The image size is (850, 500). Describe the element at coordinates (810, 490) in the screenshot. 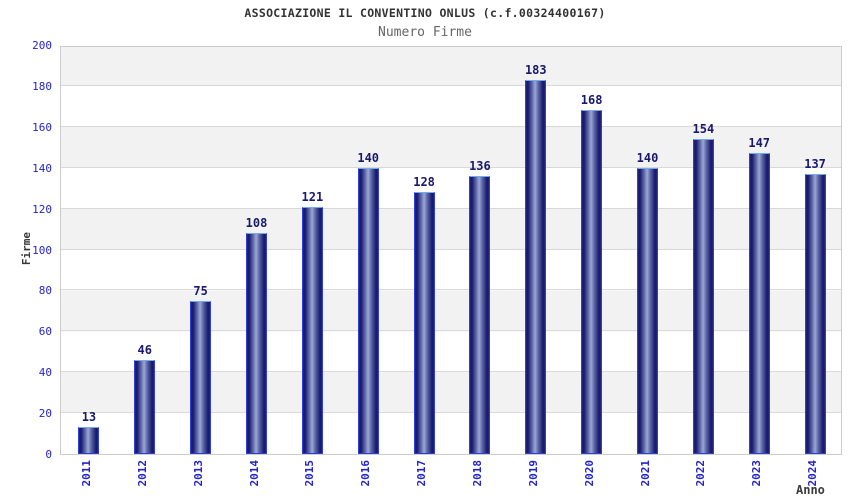

I see `x-axis-title: Anno` at that location.